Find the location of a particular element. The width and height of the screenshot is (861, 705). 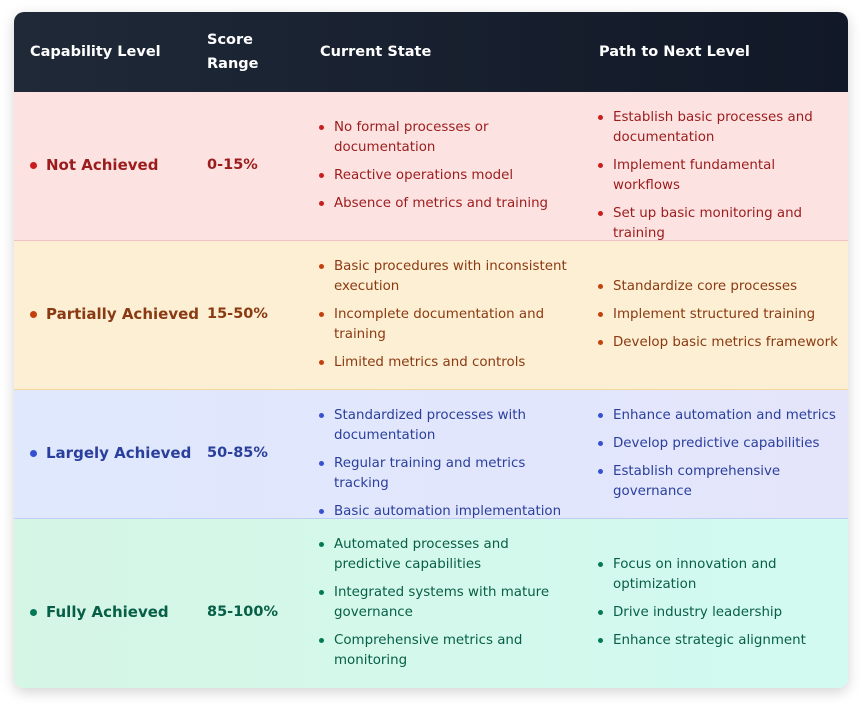

score-range-cell: 15-50% is located at coordinates (237, 314).